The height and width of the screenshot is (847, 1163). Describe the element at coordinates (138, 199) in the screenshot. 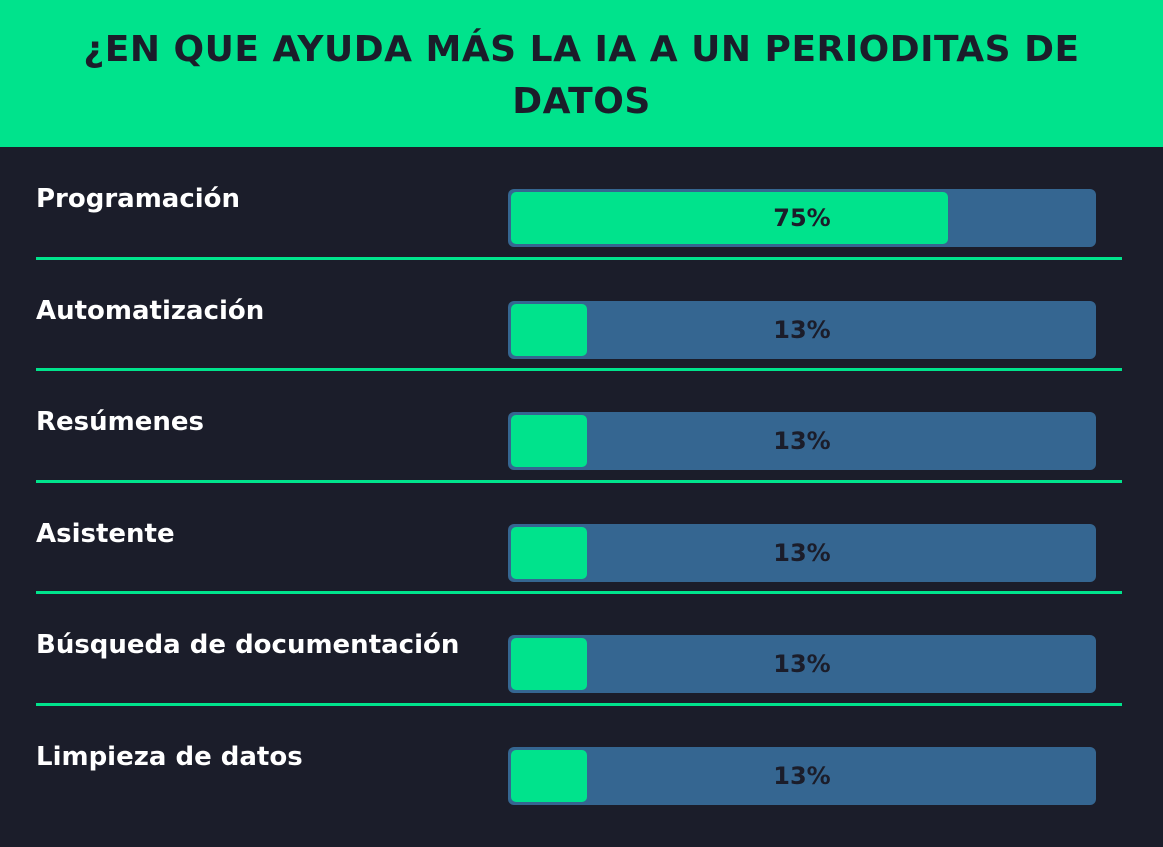

I see `category-label: Programación` at that location.